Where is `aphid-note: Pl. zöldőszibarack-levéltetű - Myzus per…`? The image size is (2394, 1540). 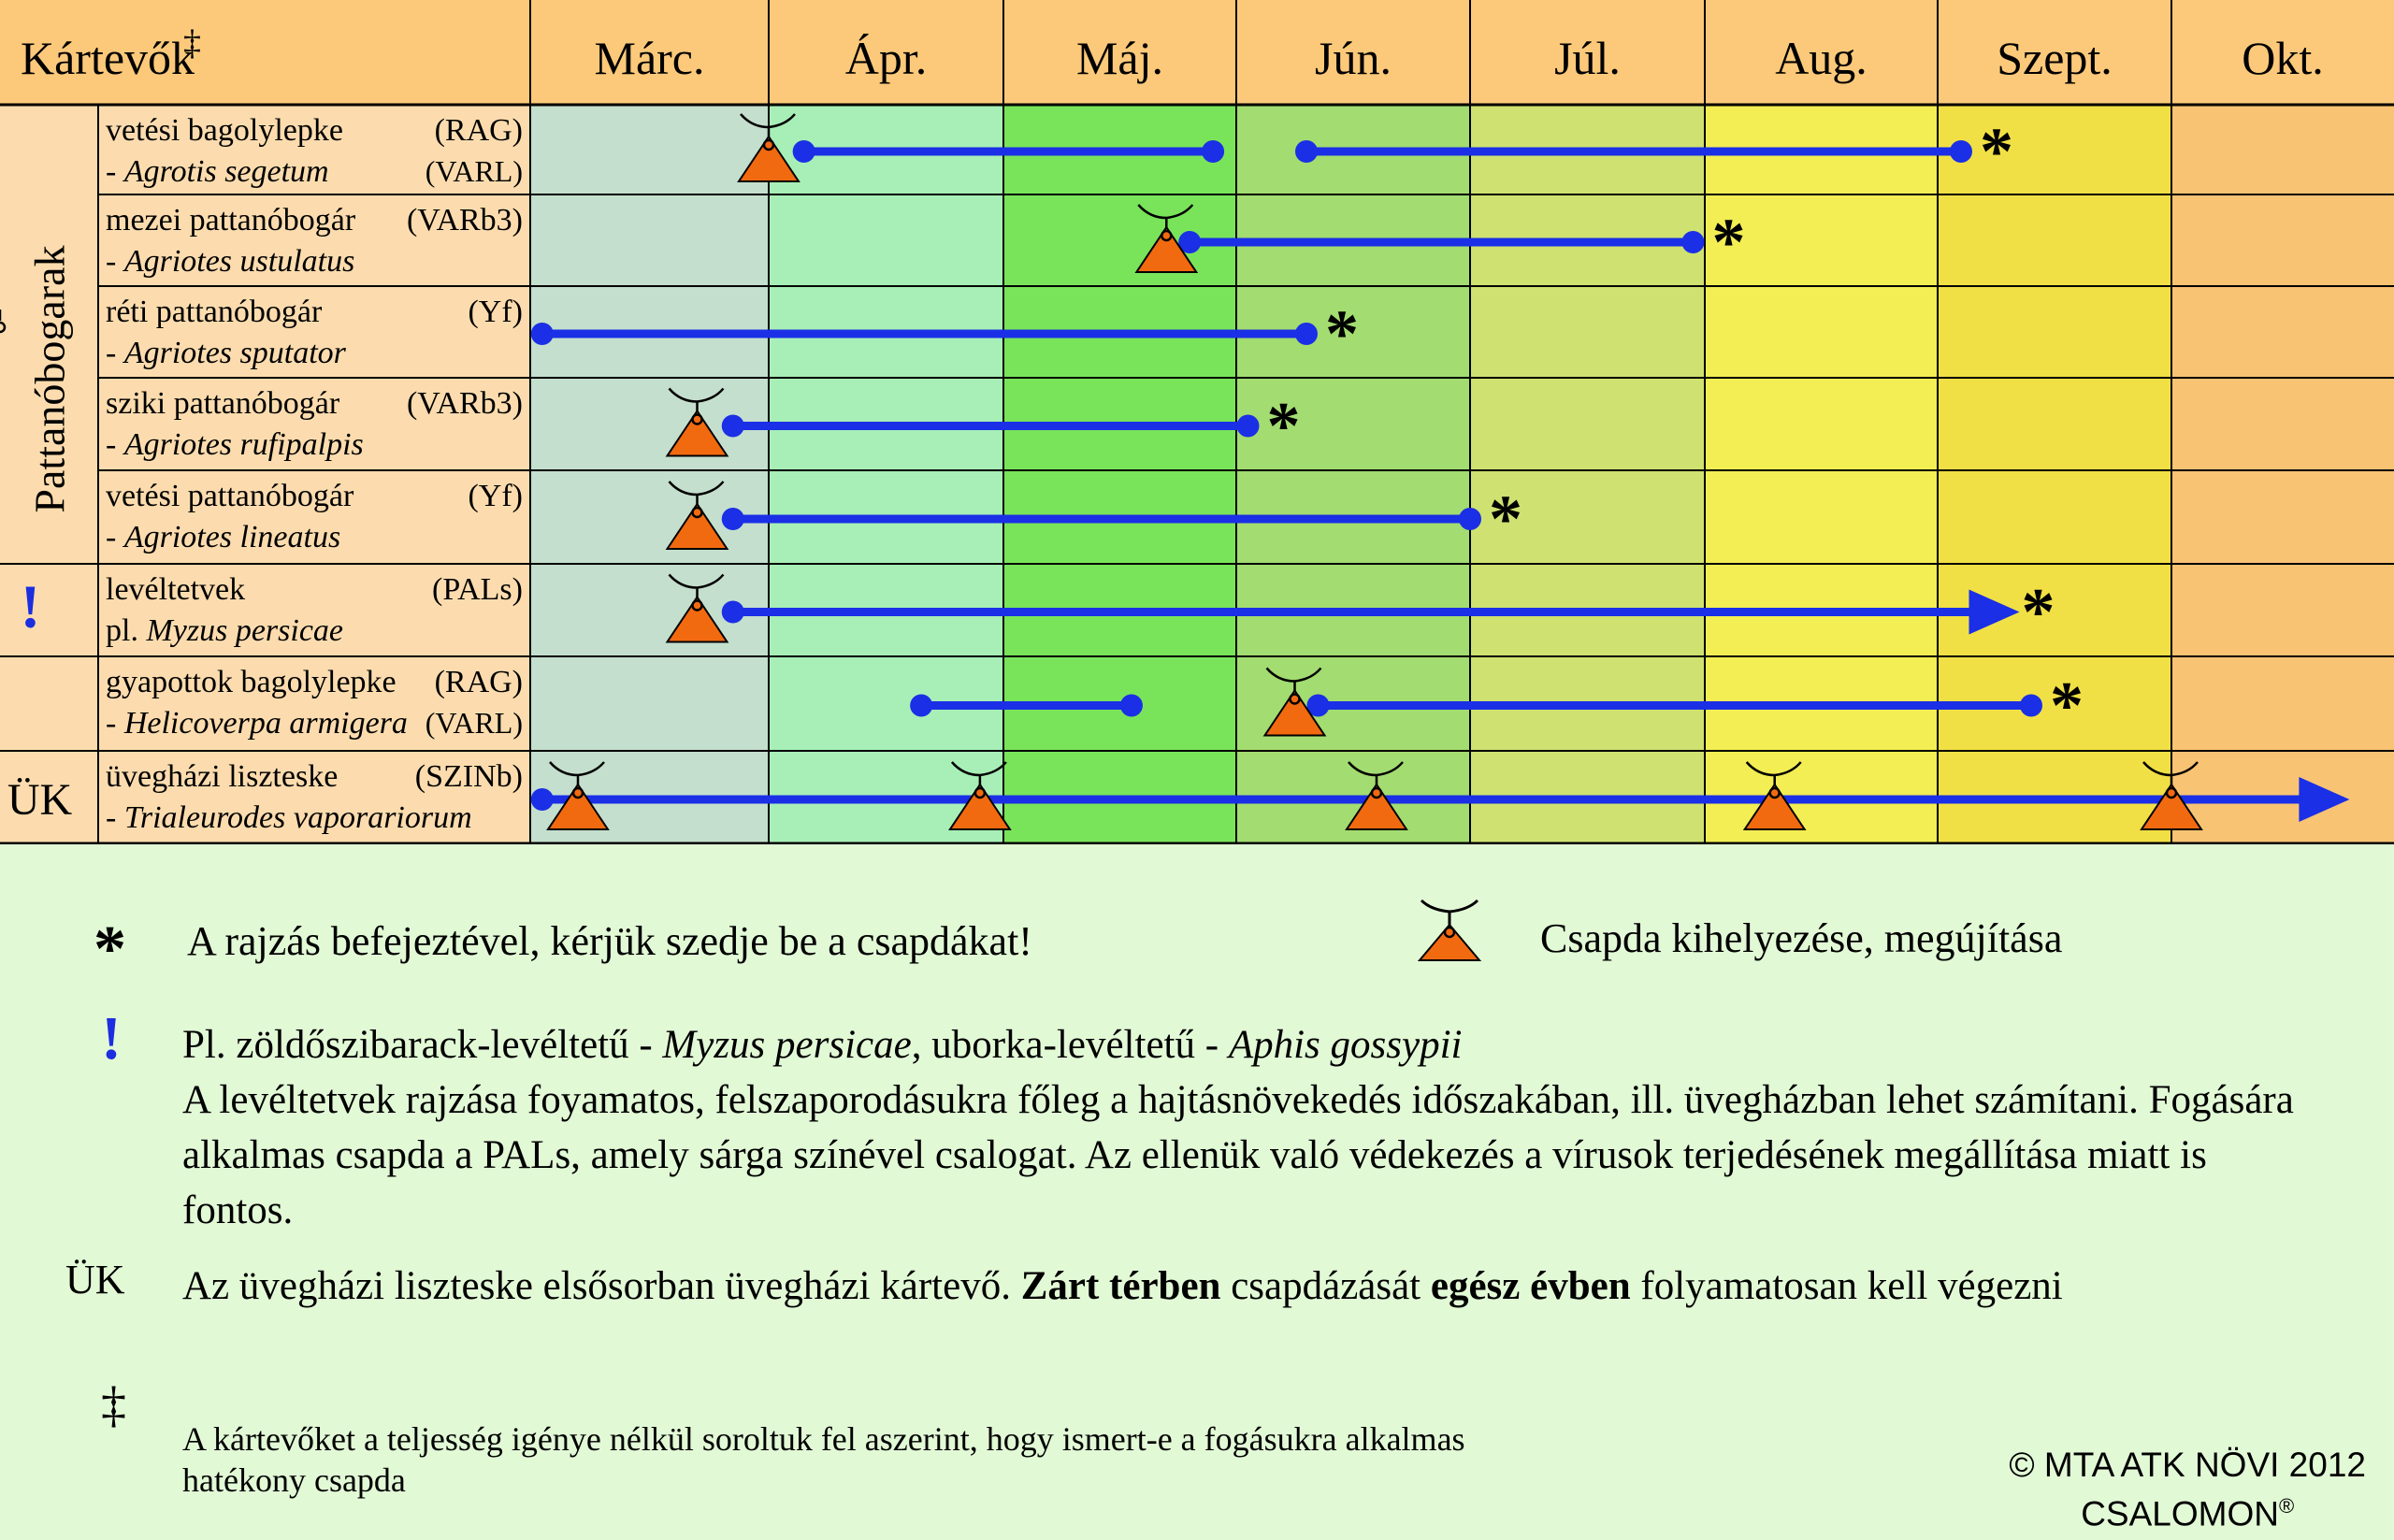
aphid-note: Pl. zöldőszibarack-levéltetű - Myzus per… is located at coordinates (1248, 1127).